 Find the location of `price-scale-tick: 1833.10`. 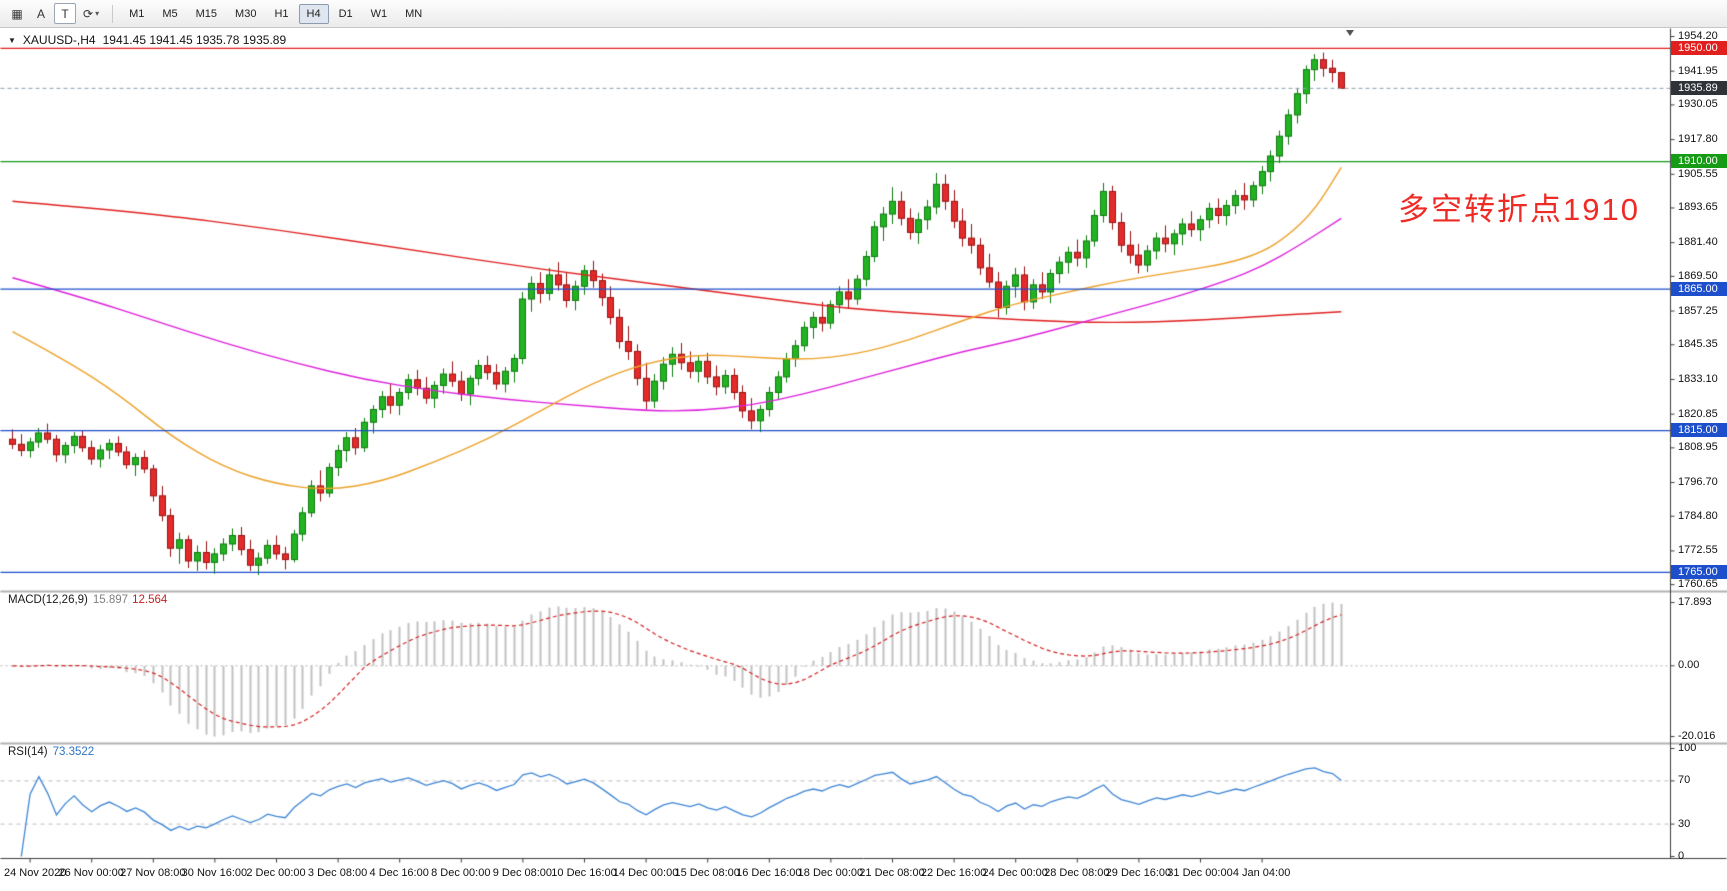

price-scale-tick: 1833.10 is located at coordinates (1698, 378).